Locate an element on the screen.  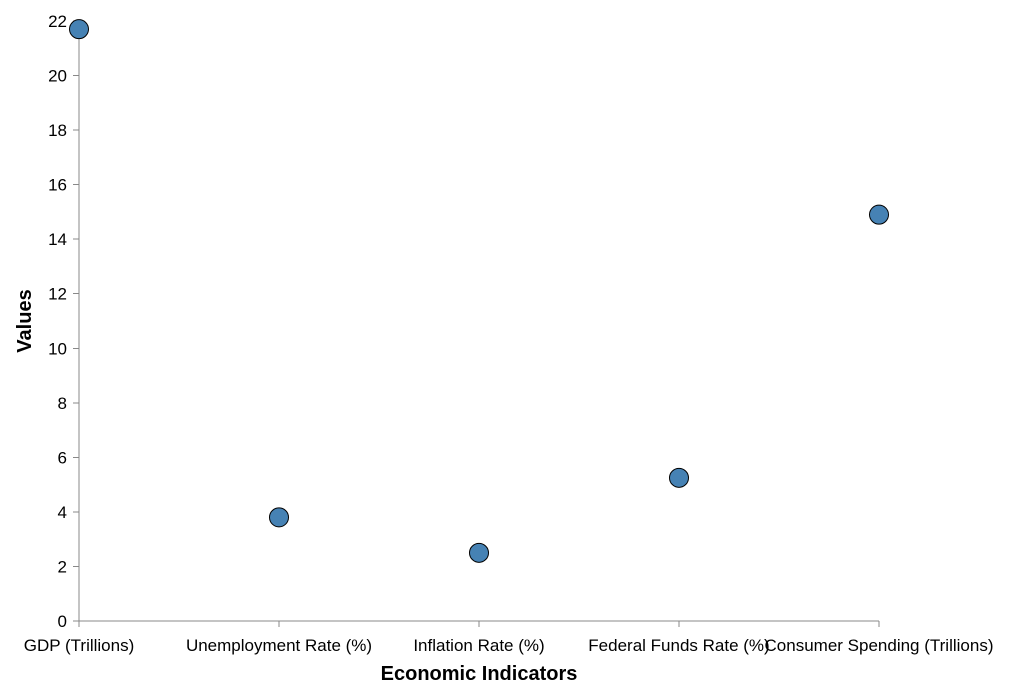
x-tick-label: Federal Funds Rate (%) is located at coordinates (678, 645).